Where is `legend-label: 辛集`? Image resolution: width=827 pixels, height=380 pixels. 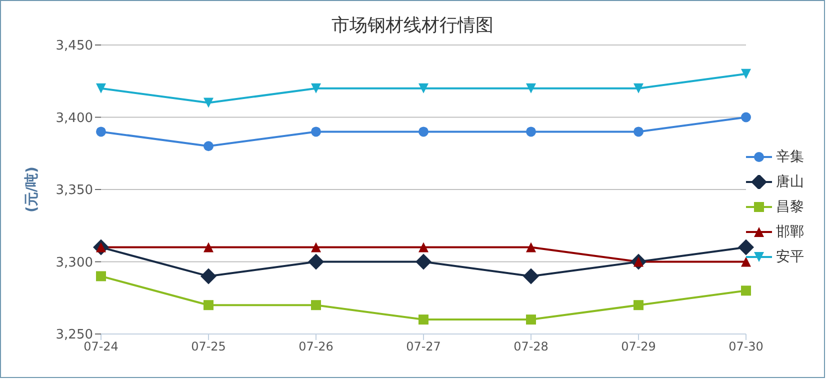 legend-label: 辛集 is located at coordinates (790, 157).